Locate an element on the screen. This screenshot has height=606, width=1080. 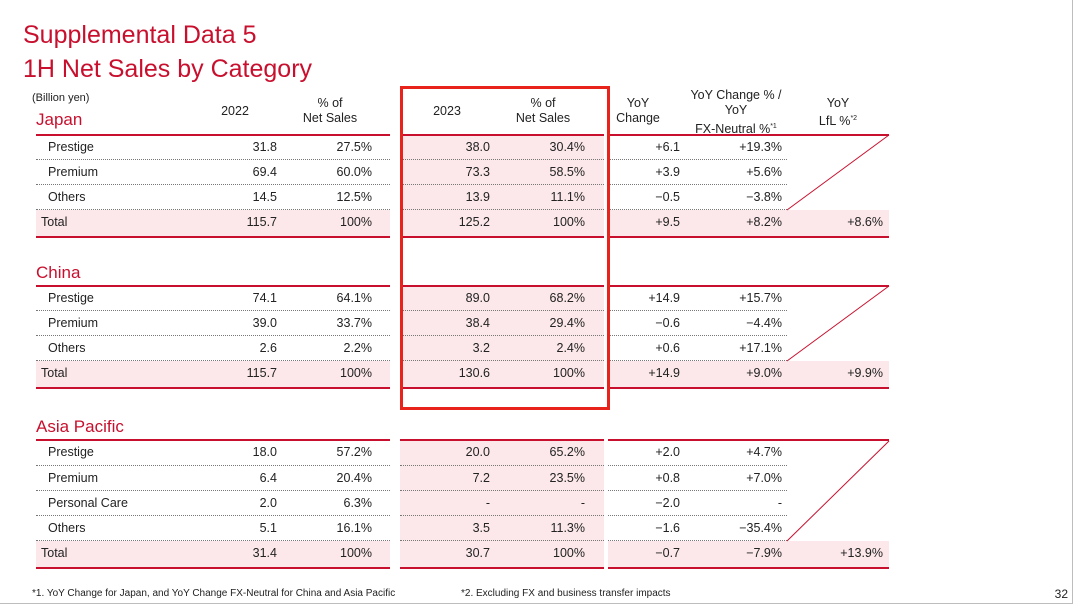
cell-v2023: 3.2 is located at coordinates (481, 348).